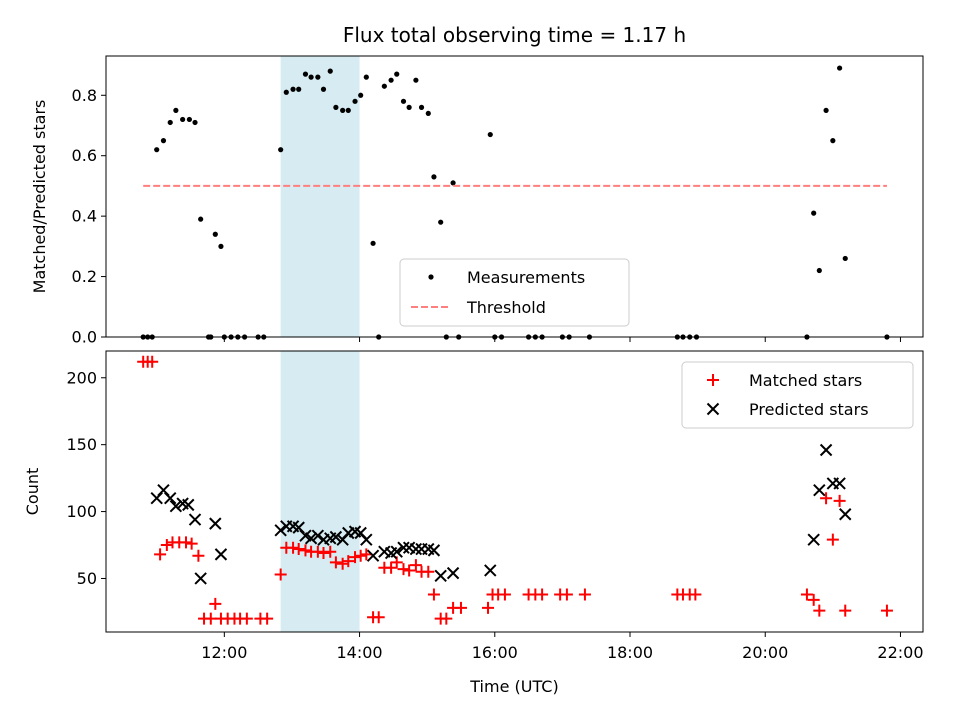  Describe the element at coordinates (81, 444) in the screenshot. I see `bottom-ytick-label: 150` at that location.